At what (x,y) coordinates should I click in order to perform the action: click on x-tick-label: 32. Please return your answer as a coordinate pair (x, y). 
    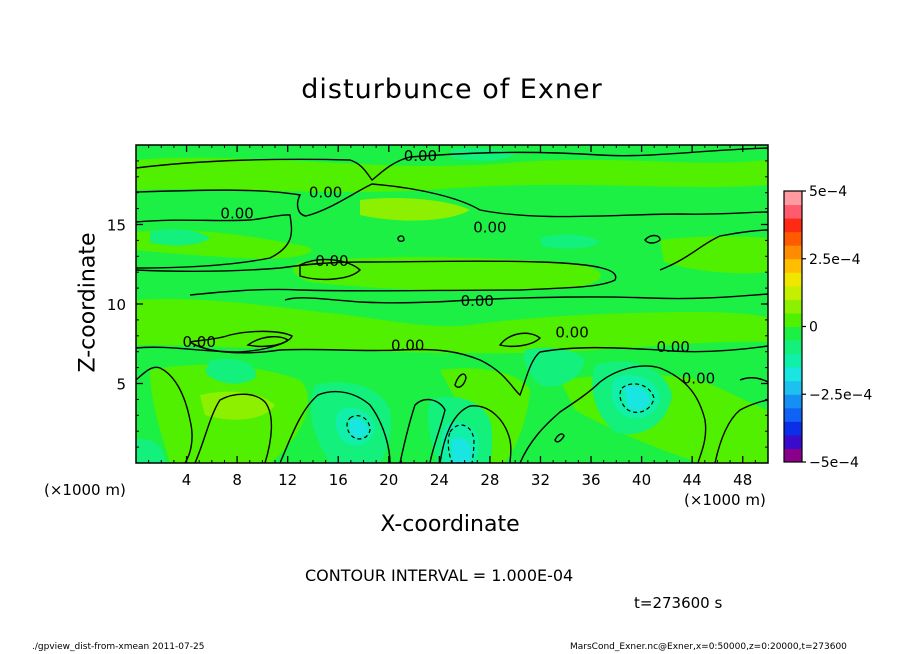
    Looking at the image, I should click on (540, 480).